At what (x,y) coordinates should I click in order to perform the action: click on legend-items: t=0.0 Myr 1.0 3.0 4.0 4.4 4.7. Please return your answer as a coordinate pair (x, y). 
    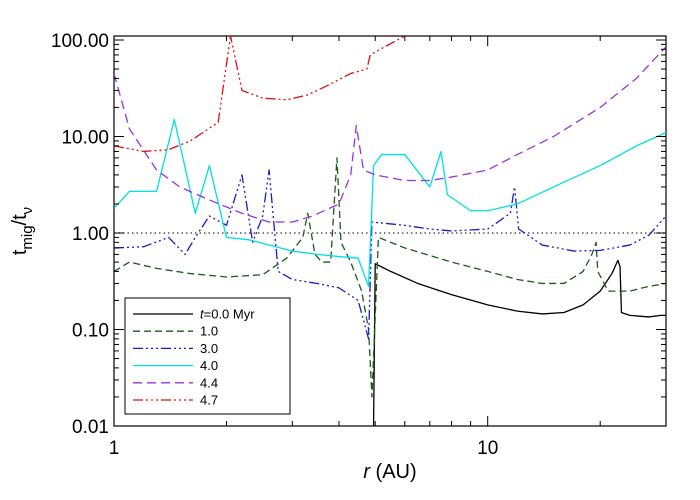
    Looking at the image, I should click on (194, 357).